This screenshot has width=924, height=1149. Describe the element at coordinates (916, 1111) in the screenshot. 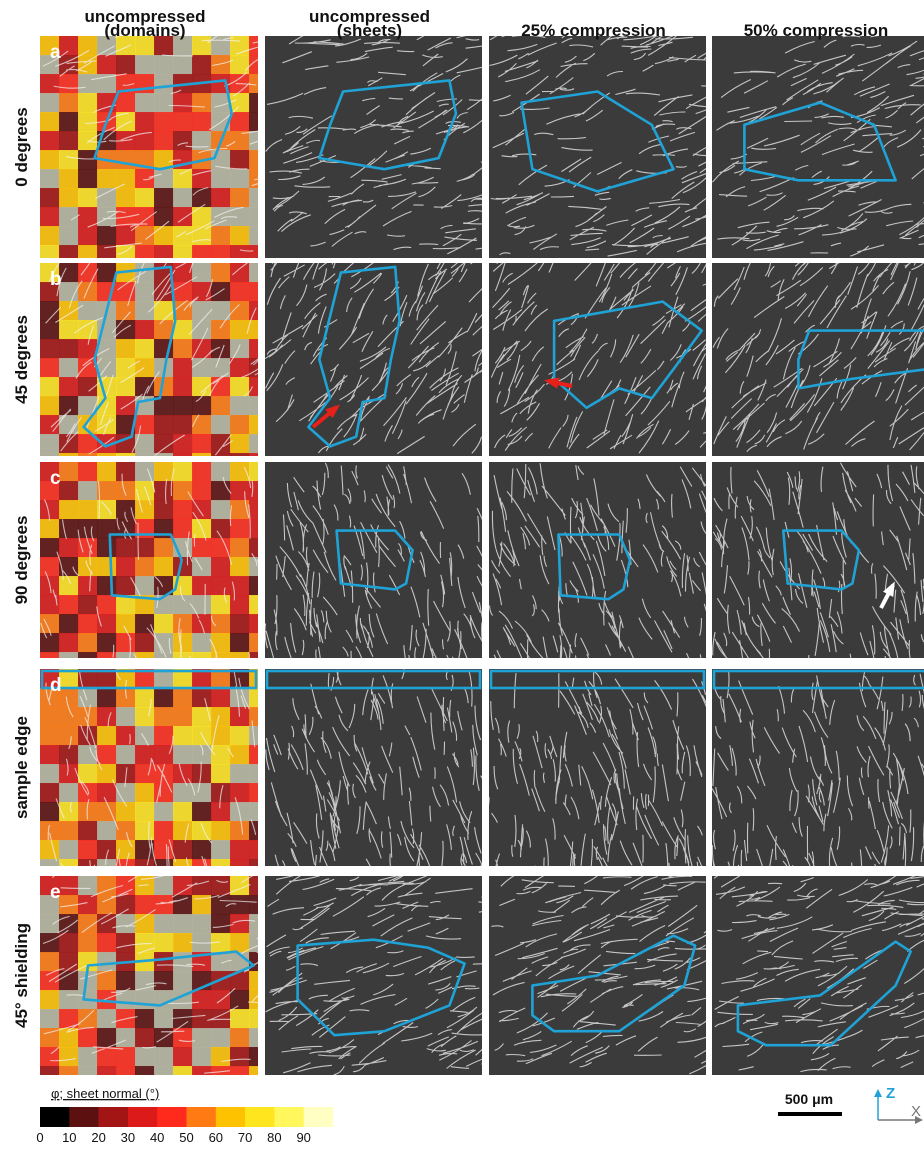

I see `axis-label: X` at that location.